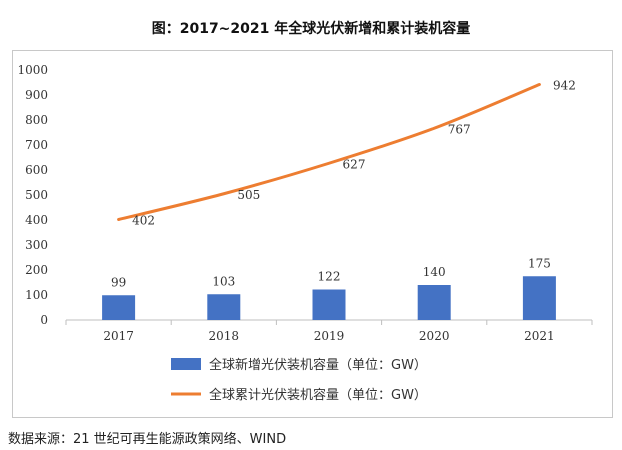 This screenshot has height=450, width=622. Describe the element at coordinates (539, 336) in the screenshot. I see `x-tick-label: 2021` at that location.